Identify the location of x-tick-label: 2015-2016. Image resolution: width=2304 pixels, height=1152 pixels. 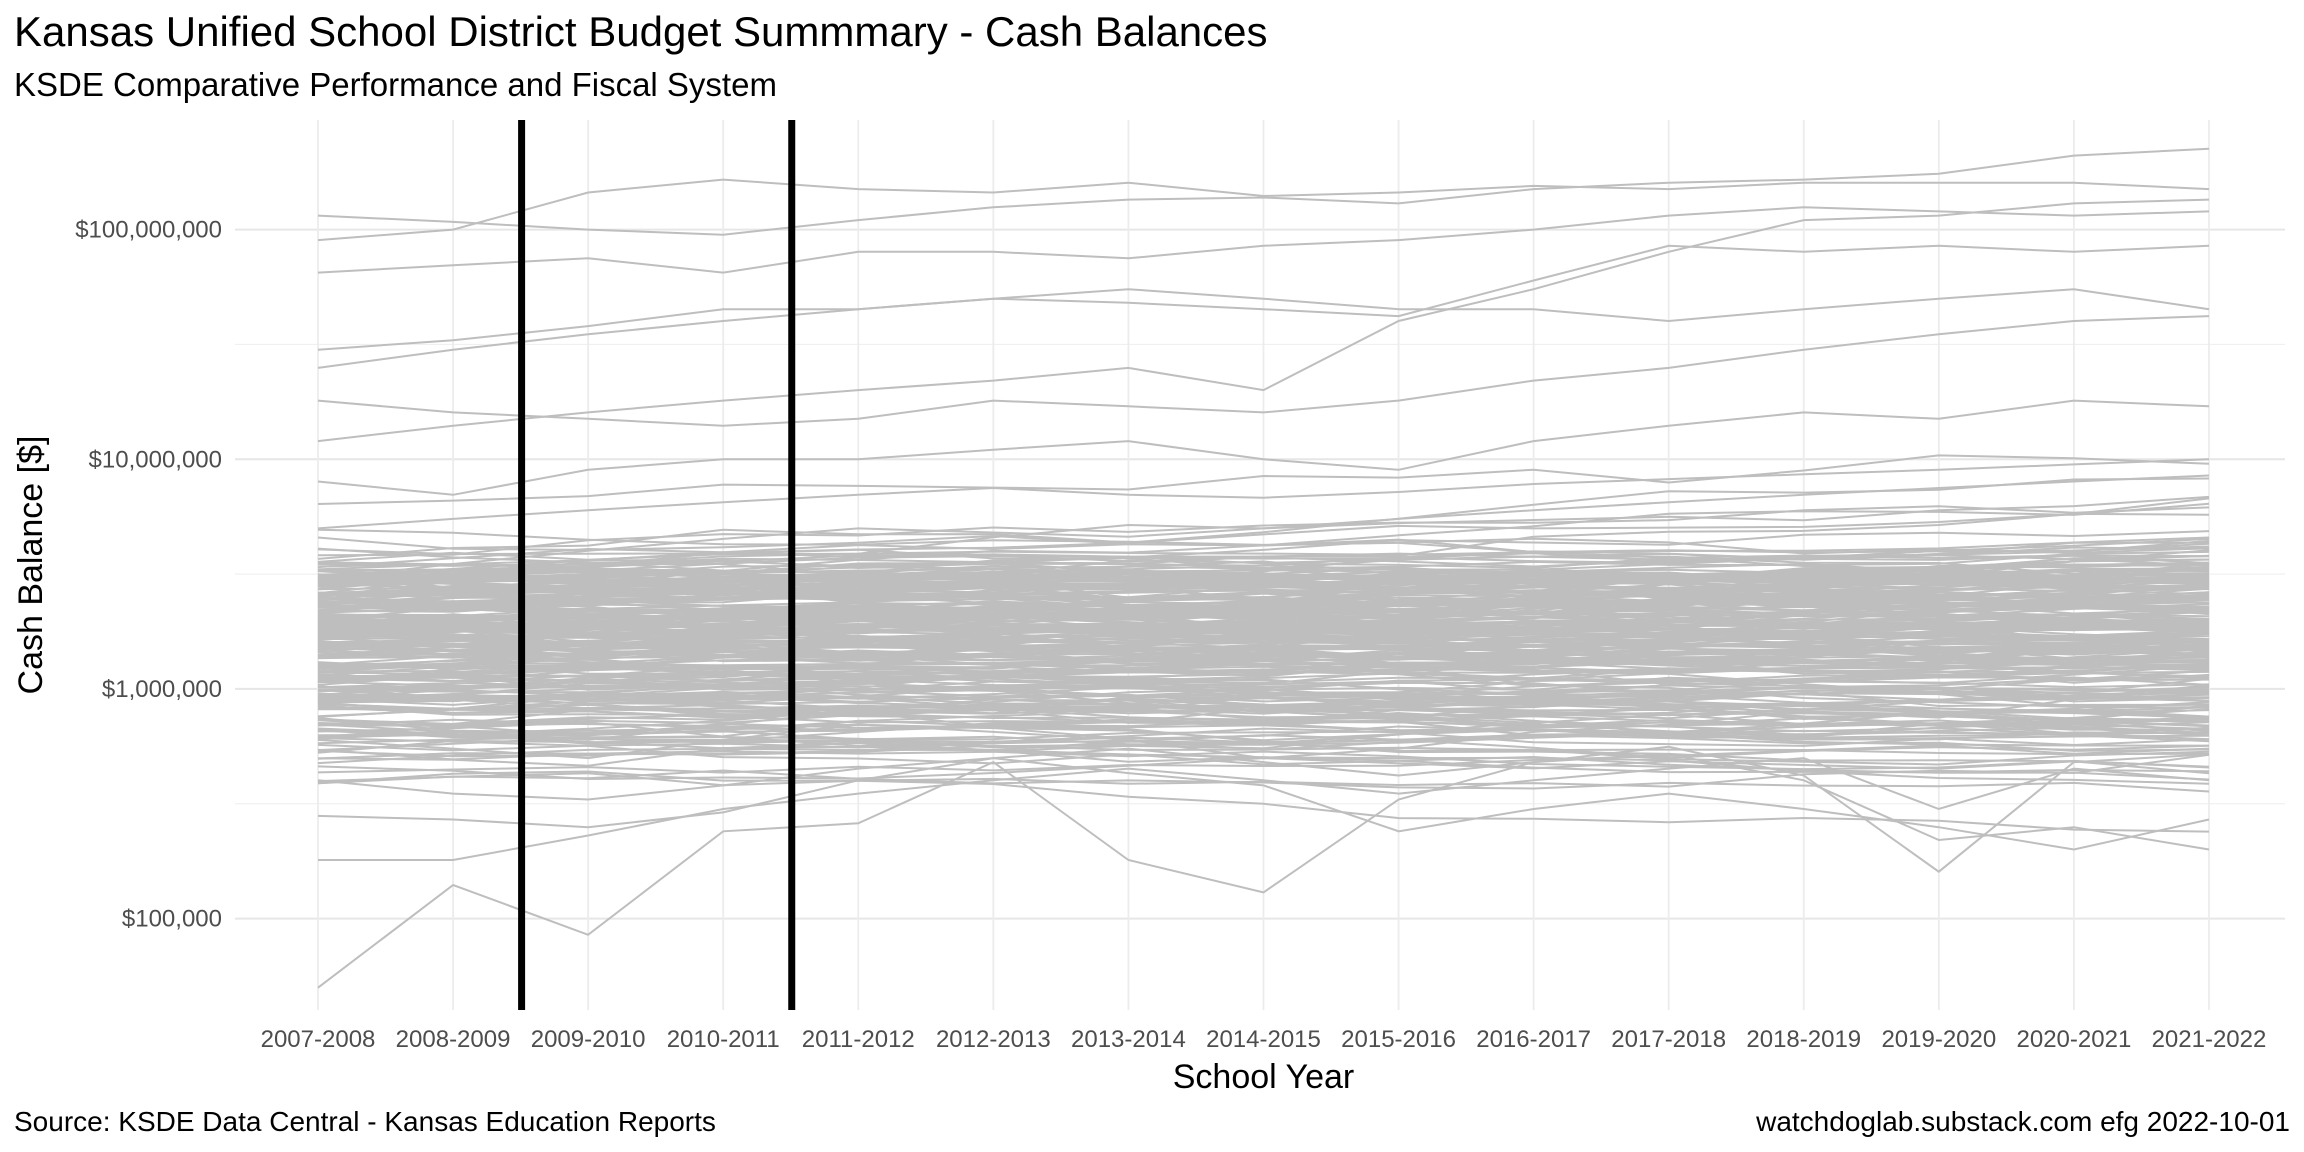
(1398, 1039).